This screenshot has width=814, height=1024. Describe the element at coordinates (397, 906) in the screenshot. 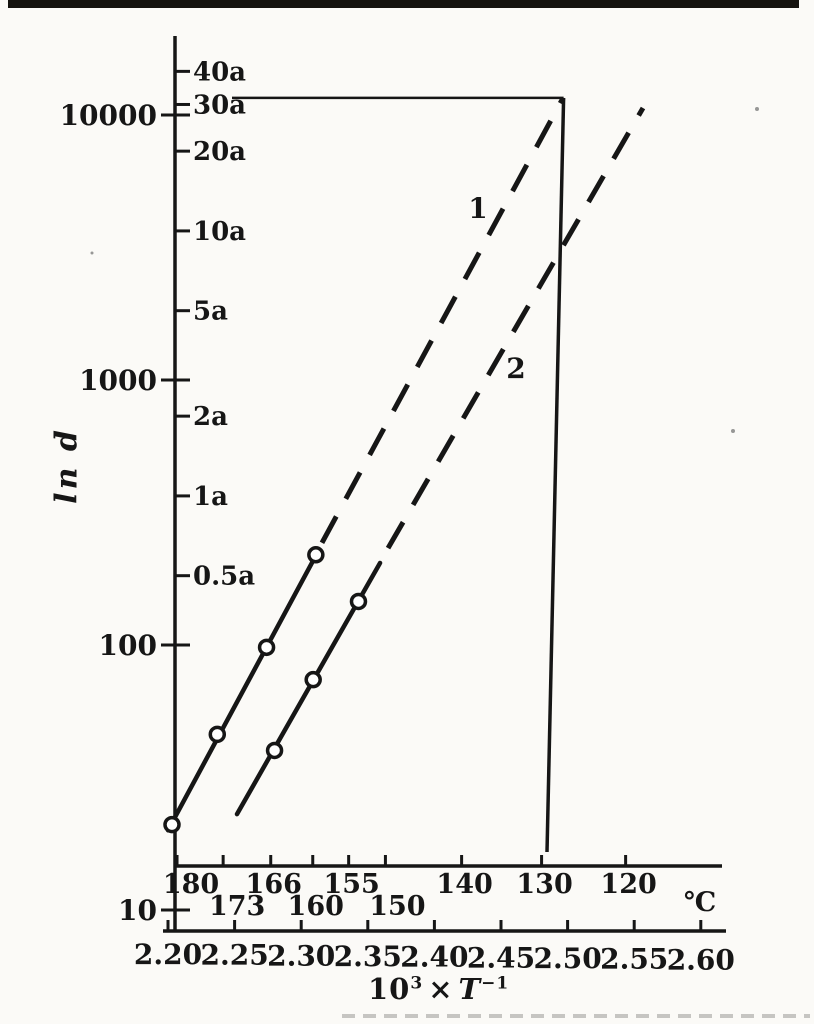

I see `temp-tick-label: 150` at that location.